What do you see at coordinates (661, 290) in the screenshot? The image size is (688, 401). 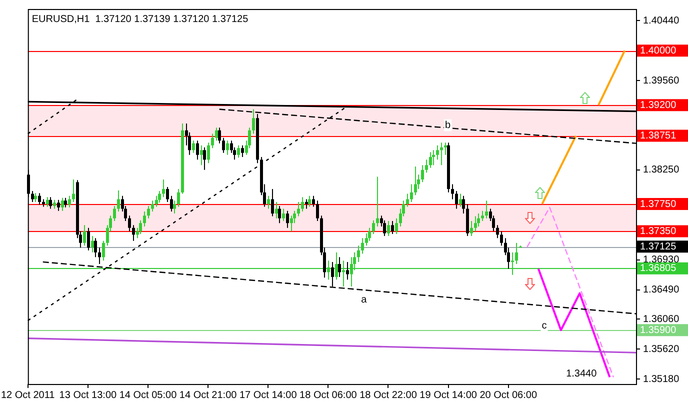 I see `y-tick-label: 1.36490` at bounding box center [661, 290].